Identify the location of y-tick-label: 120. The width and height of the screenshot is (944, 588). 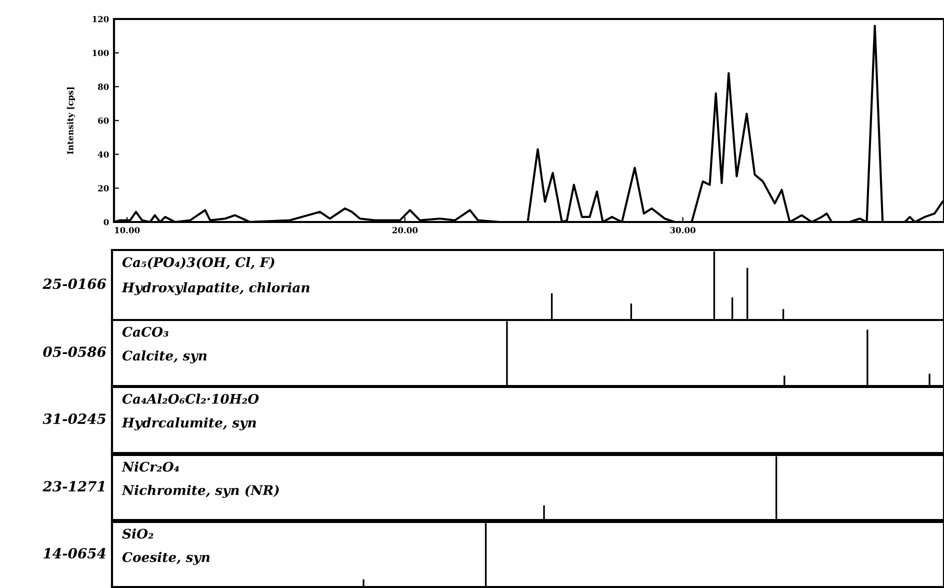
(100, 19).